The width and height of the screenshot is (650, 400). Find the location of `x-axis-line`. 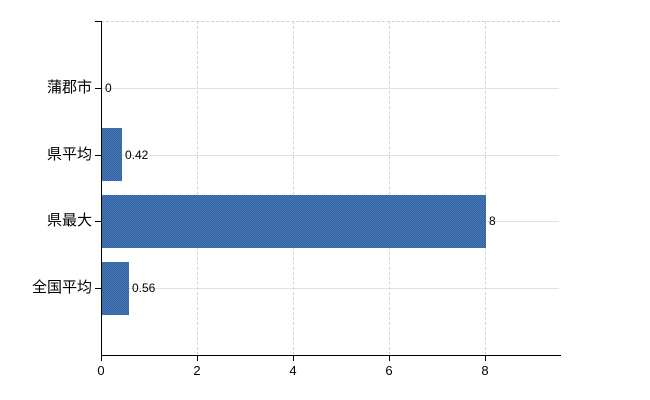

x-axis-line is located at coordinates (331, 355).